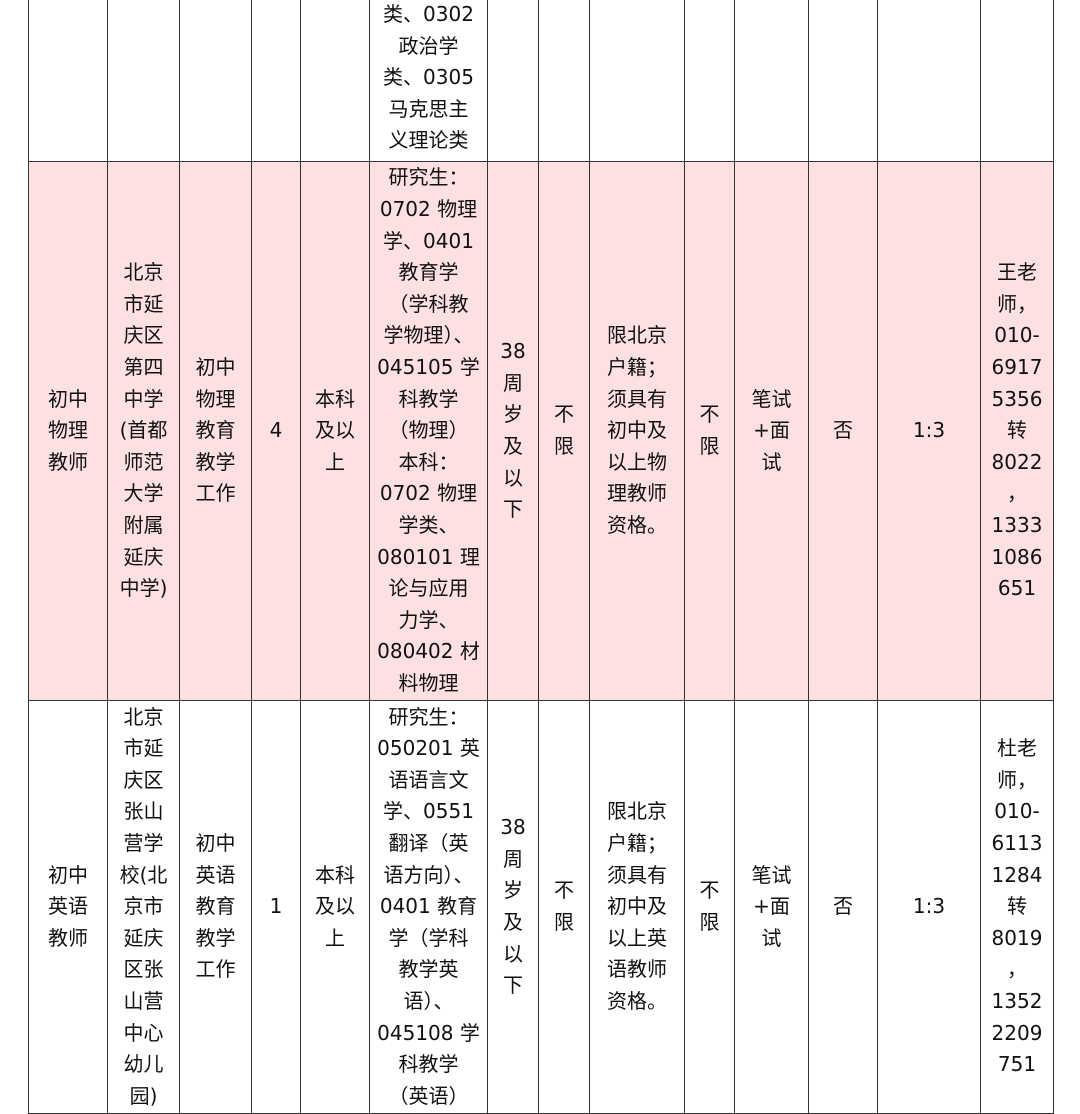  What do you see at coordinates (564, 81) in the screenshot?
I see `cell-gender` at bounding box center [564, 81].